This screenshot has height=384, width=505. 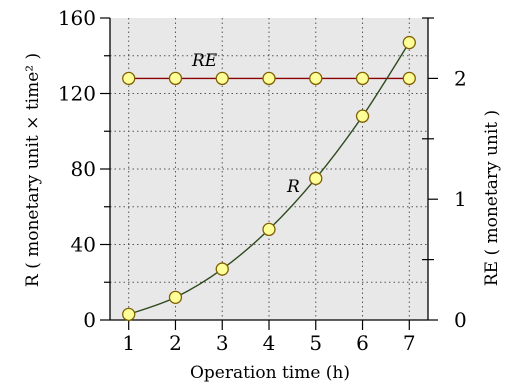 I want to click on x-tick-label-5: 5, so click(x=315, y=343).